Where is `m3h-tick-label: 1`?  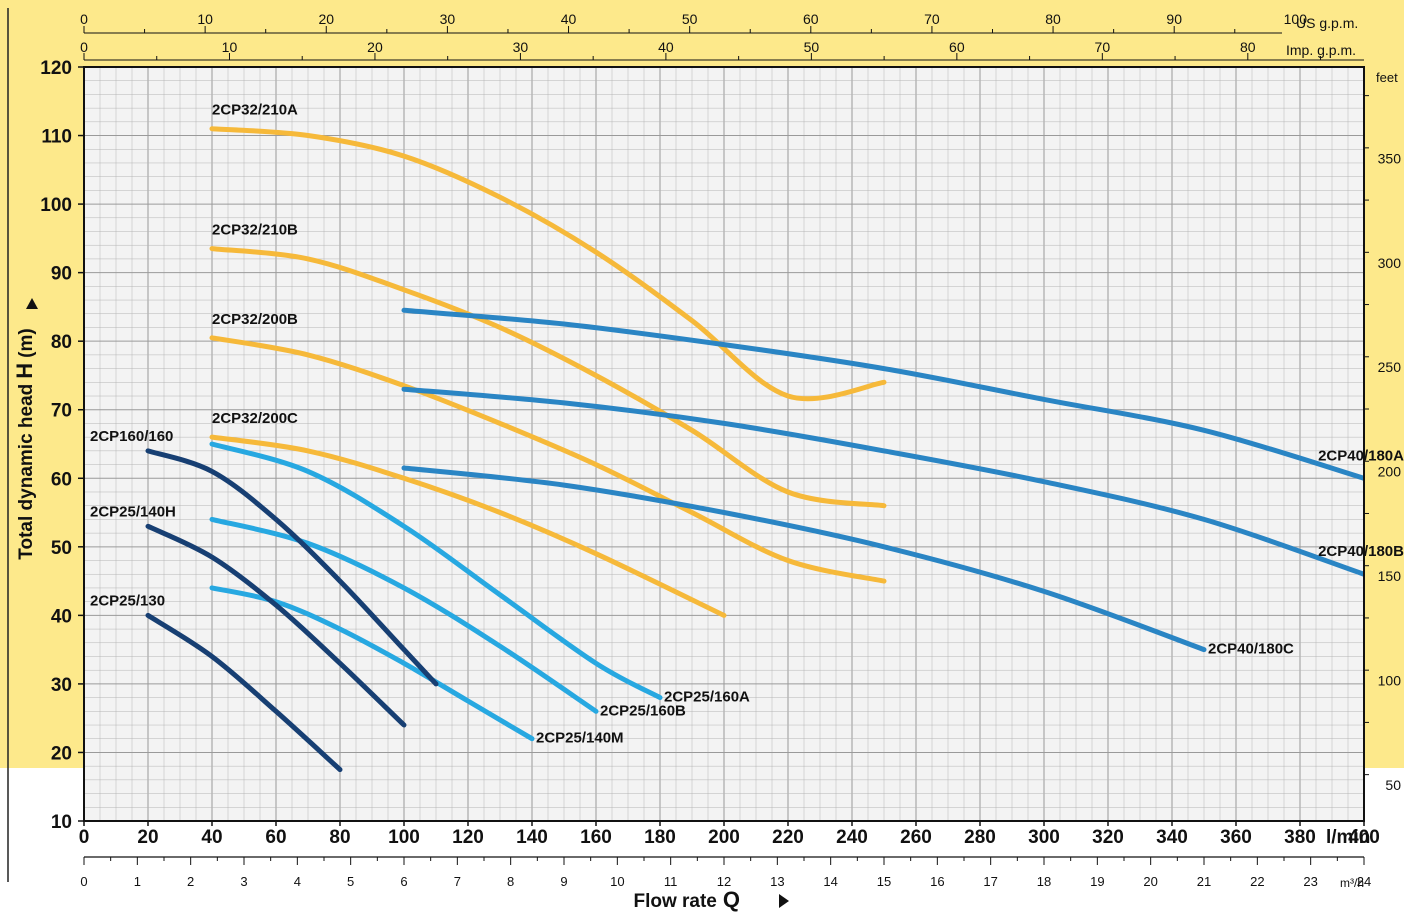
m3h-tick-label: 1 is located at coordinates (137, 881).